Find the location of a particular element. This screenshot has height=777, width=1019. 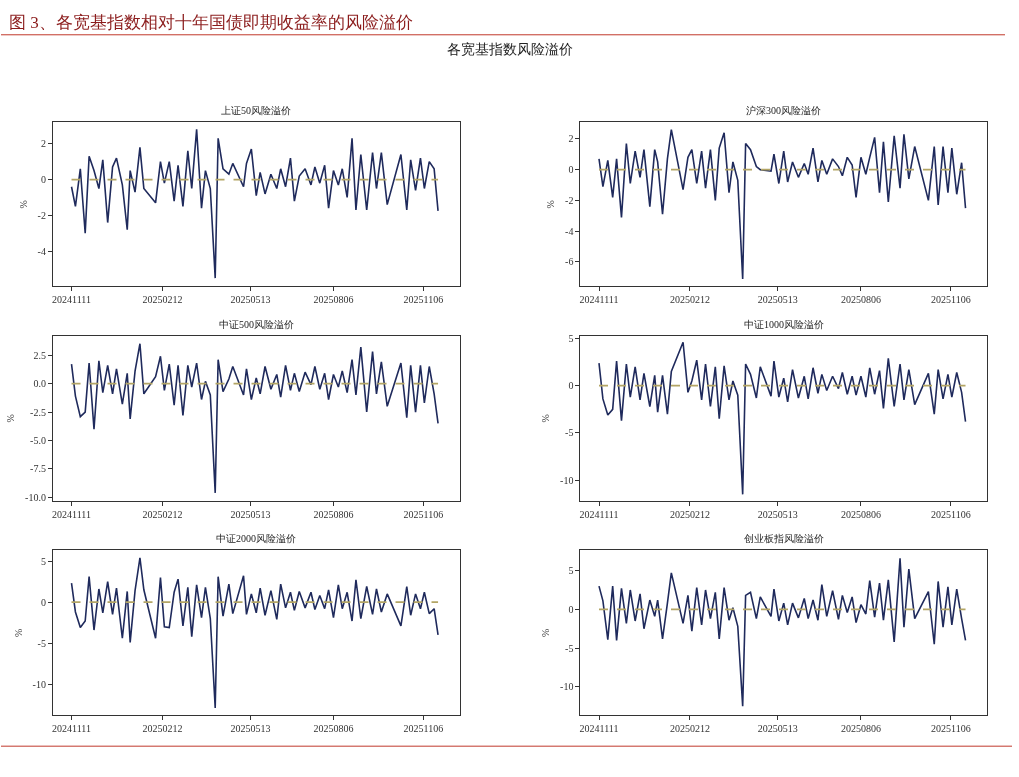

y-tick-label: -5.0 is located at coordinates (38, 441).